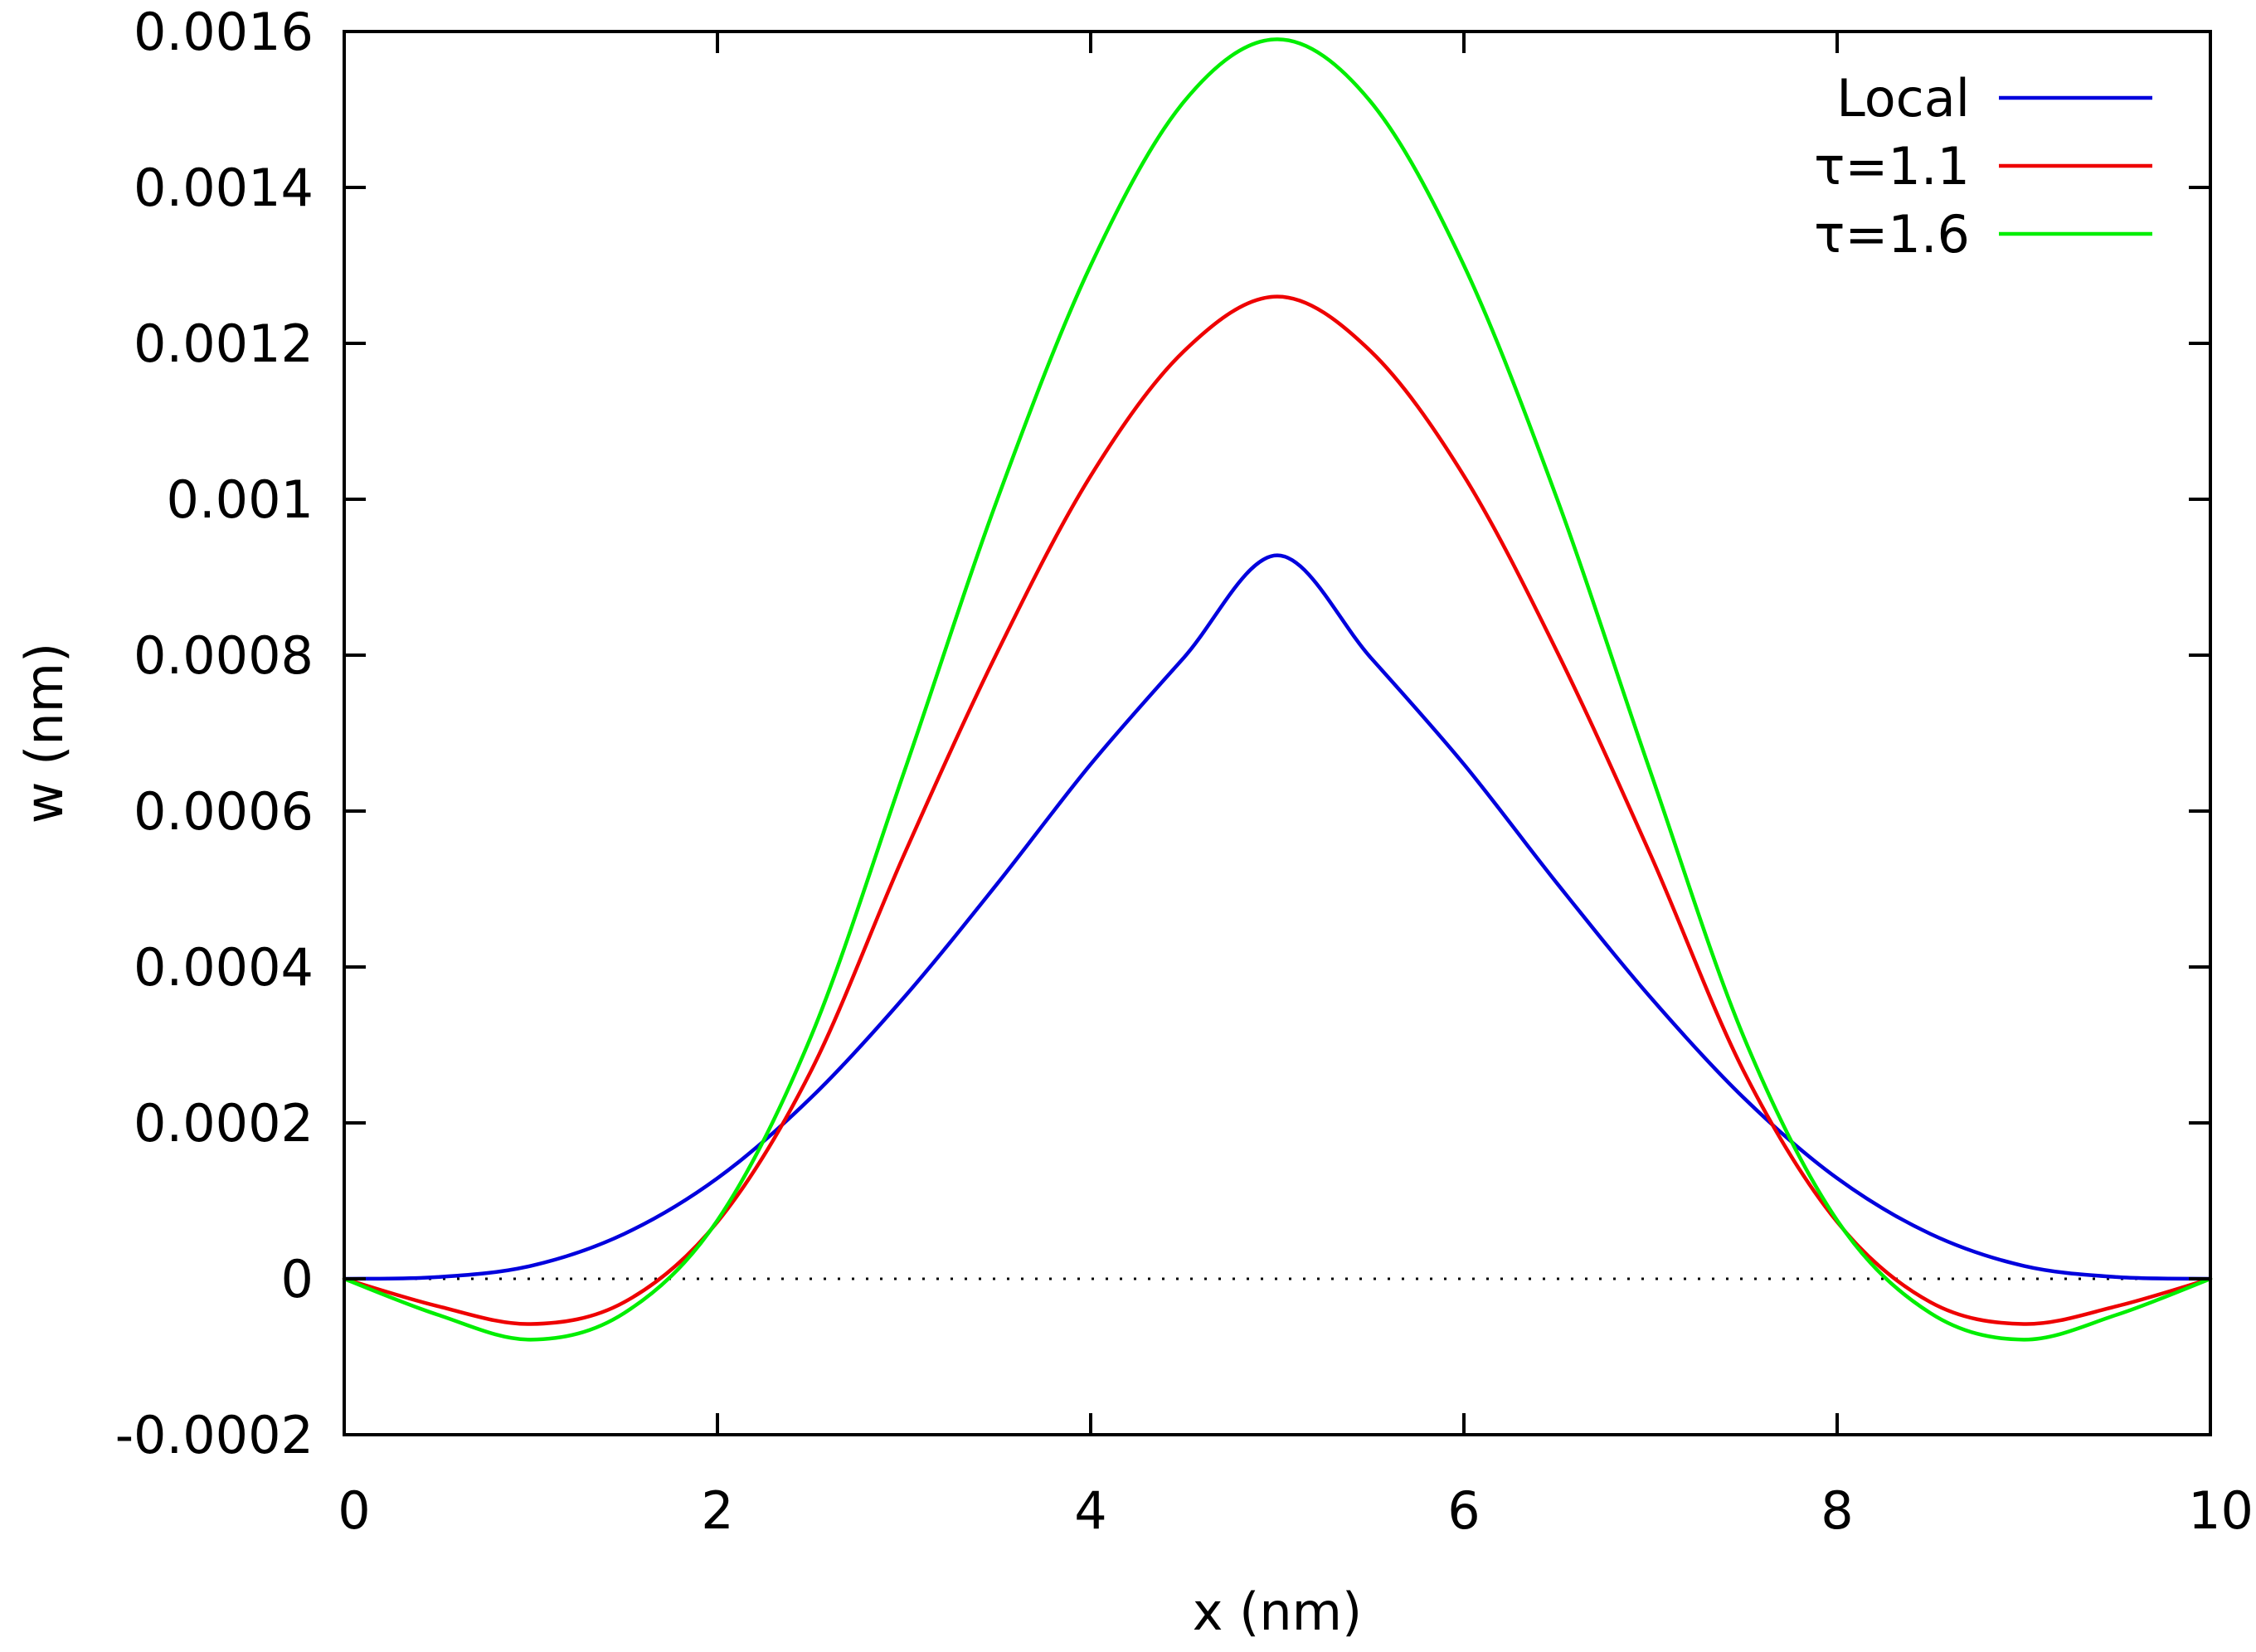 This screenshot has width=2256, height=1652. Describe the element at coordinates (44, 733) in the screenshot. I see `y-axis-title: w (nm)` at that location.